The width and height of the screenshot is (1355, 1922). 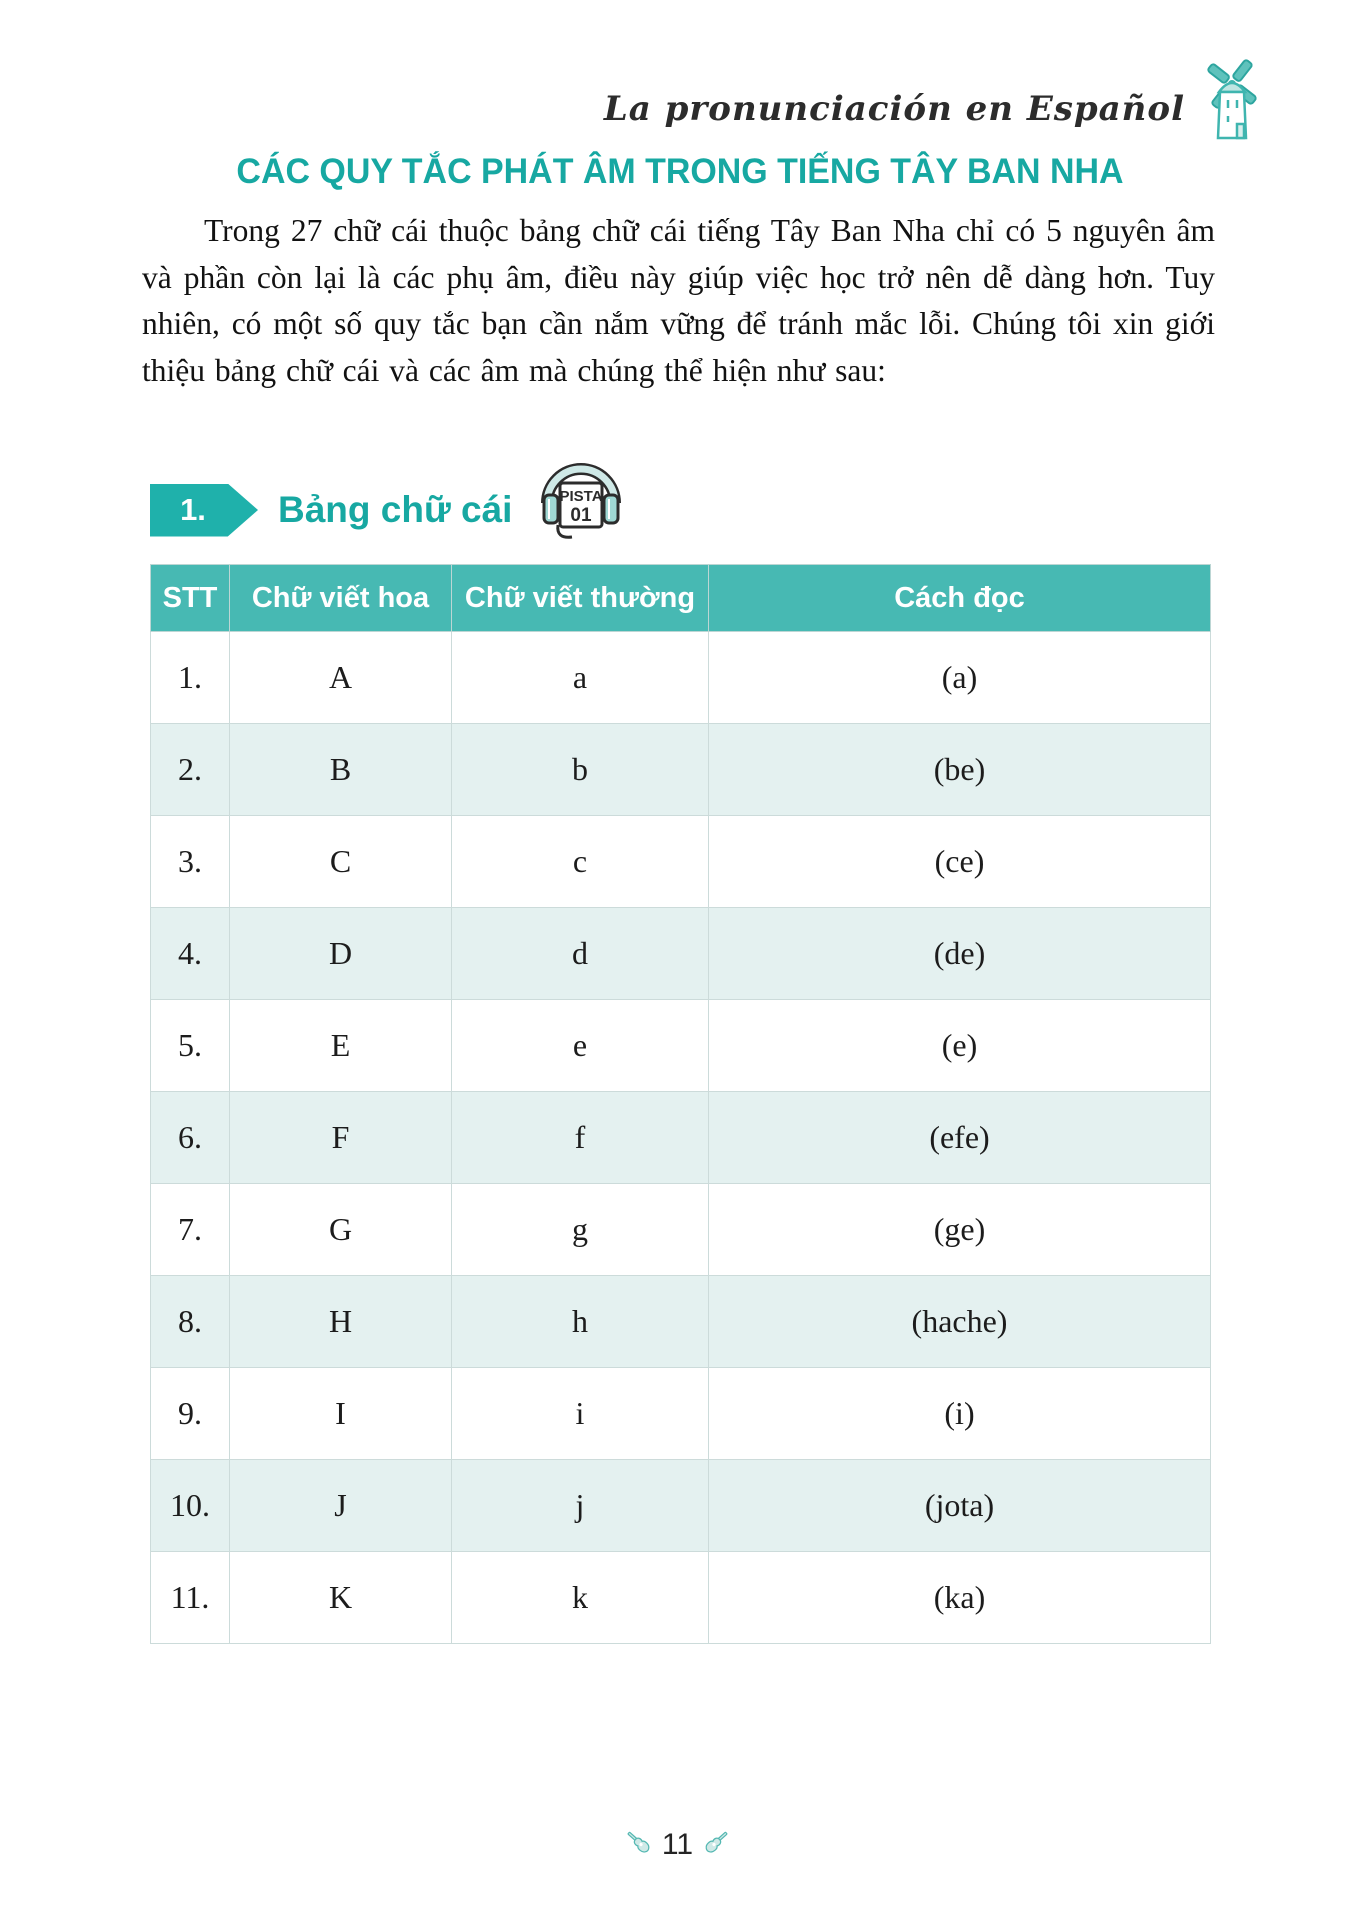 I want to click on cell-reading: (efe), so click(x=959, y=1137).